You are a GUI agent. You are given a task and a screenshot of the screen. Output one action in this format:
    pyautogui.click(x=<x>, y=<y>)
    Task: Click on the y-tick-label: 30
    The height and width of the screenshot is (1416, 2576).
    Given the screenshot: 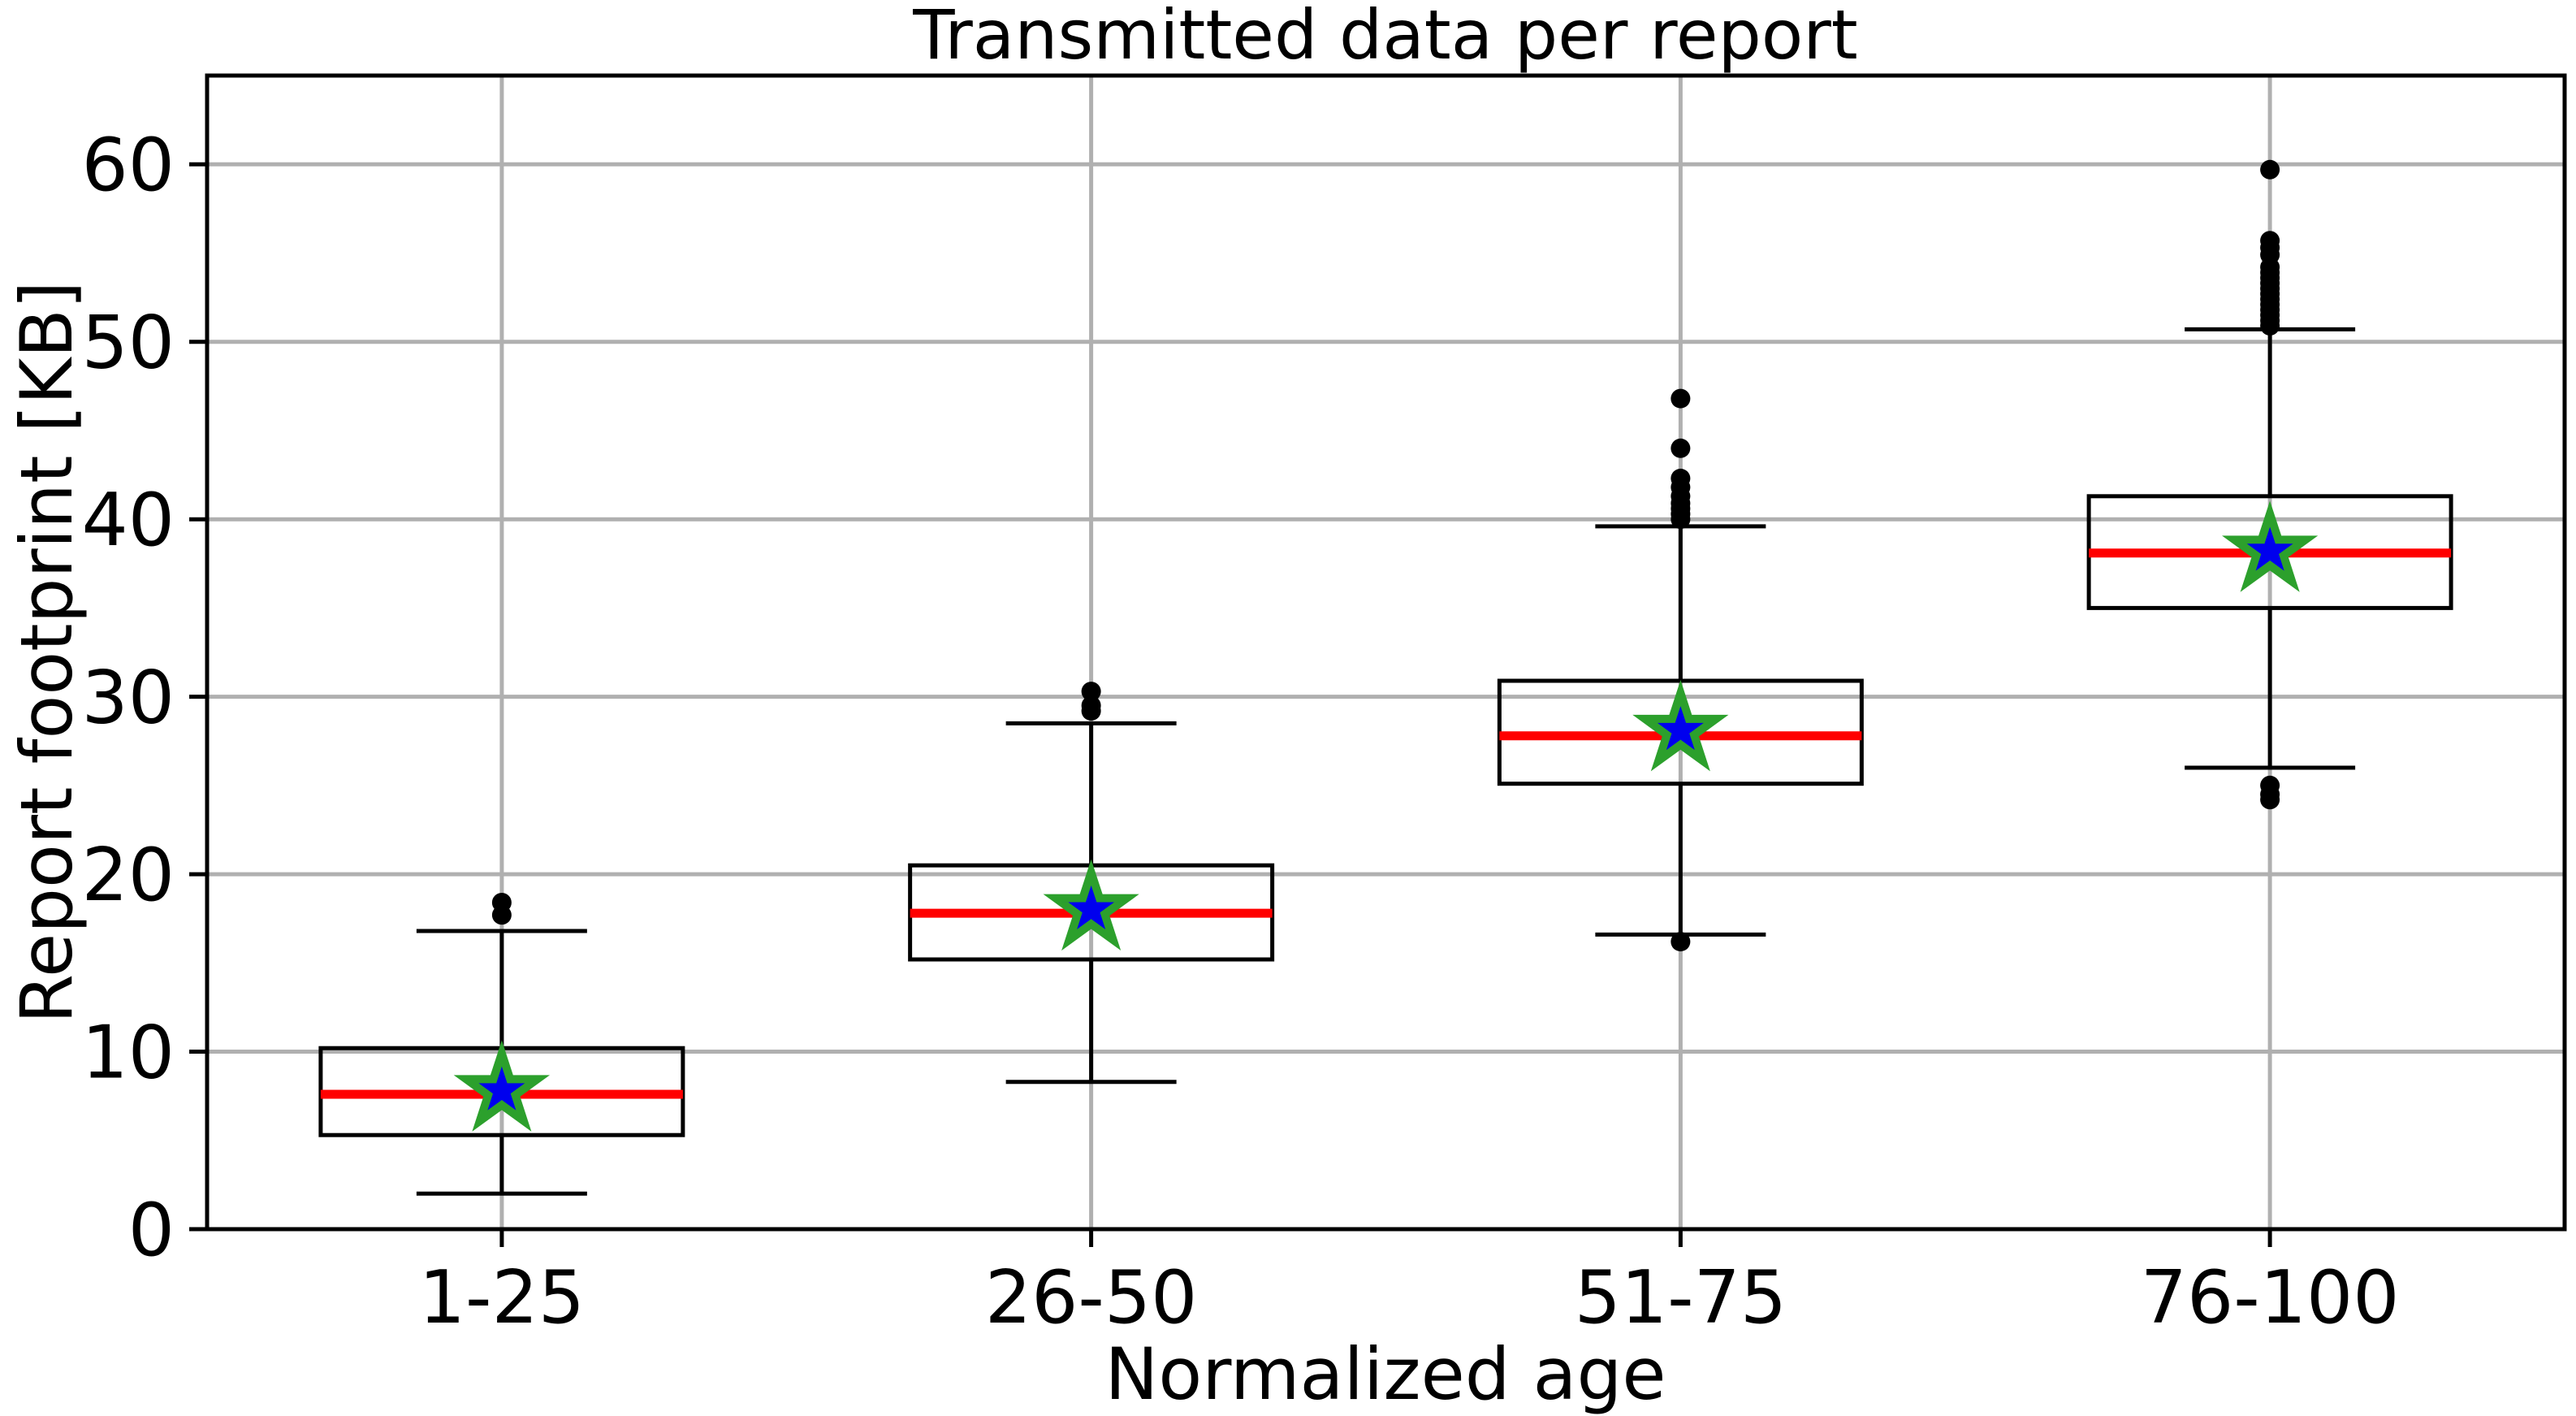 What is the action you would take?
    pyautogui.click(x=128, y=698)
    